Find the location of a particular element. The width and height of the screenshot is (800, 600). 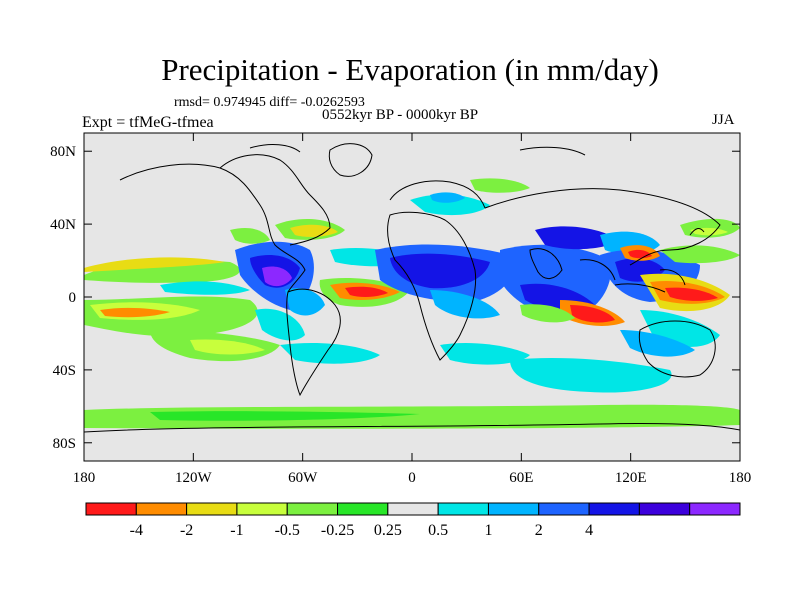

colorbar-label: -1 is located at coordinates (236, 530).